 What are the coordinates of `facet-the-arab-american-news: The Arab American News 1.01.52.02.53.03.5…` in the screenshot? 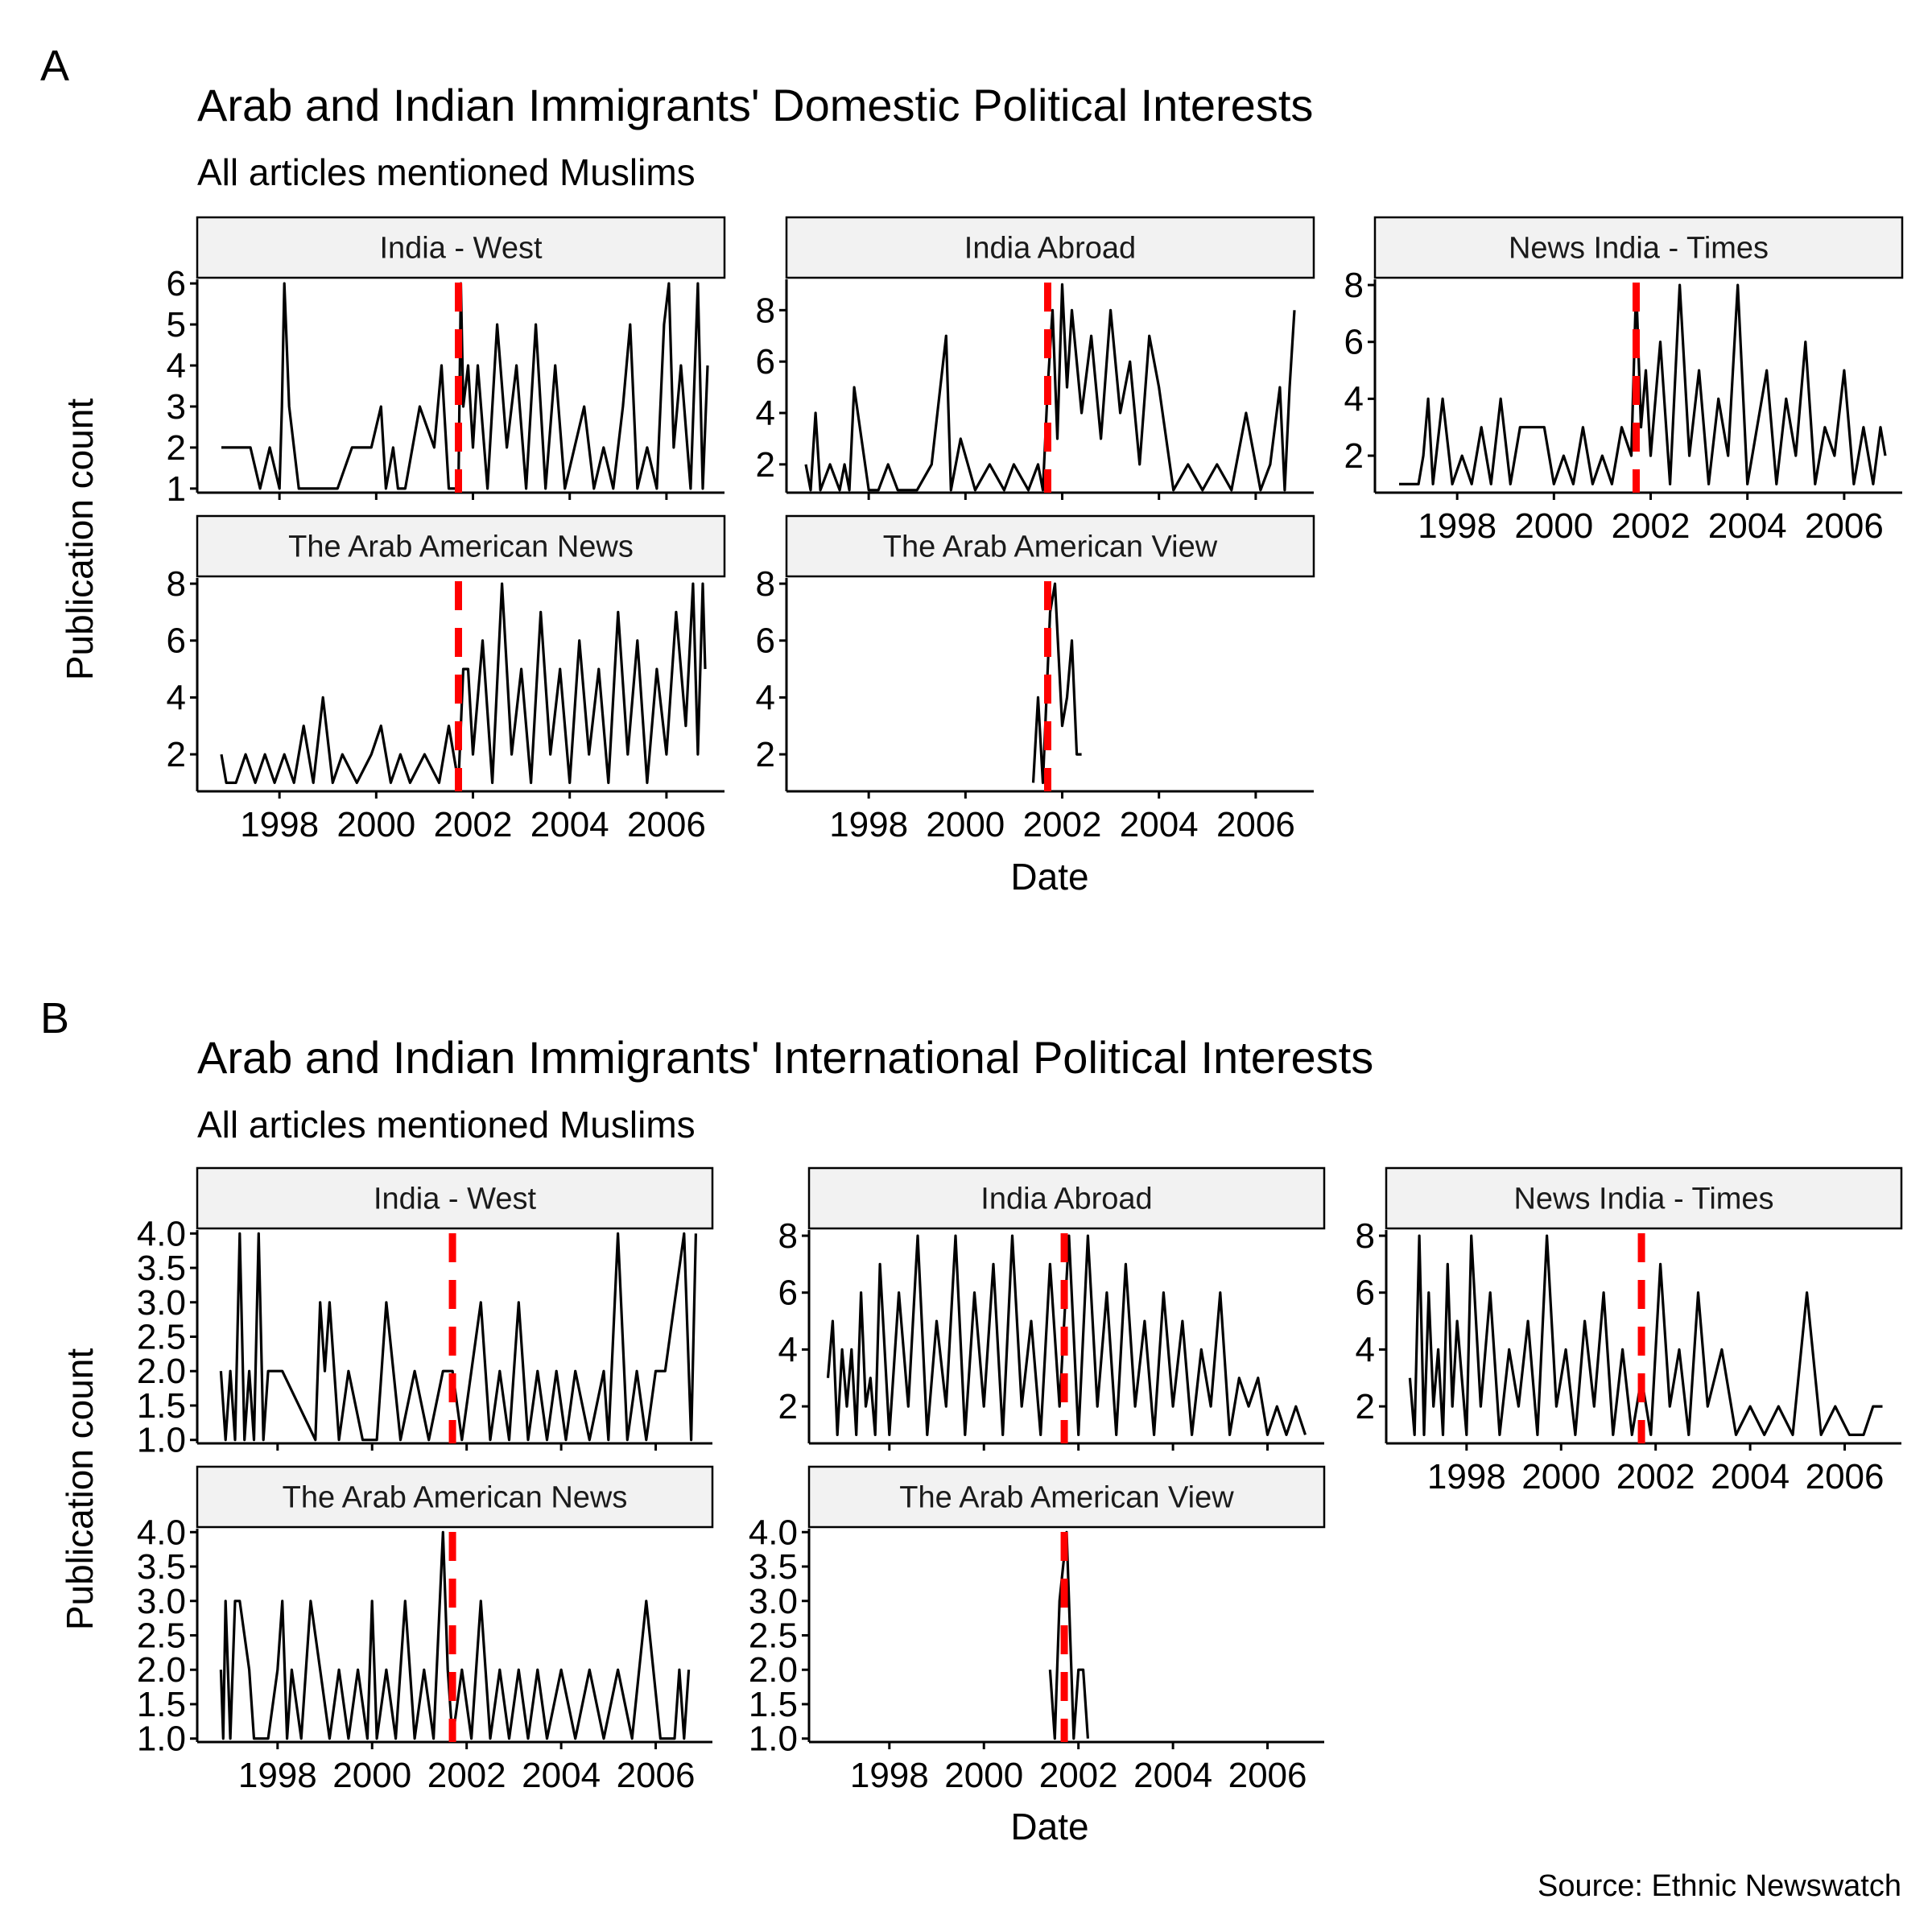 It's located at (425, 1630).